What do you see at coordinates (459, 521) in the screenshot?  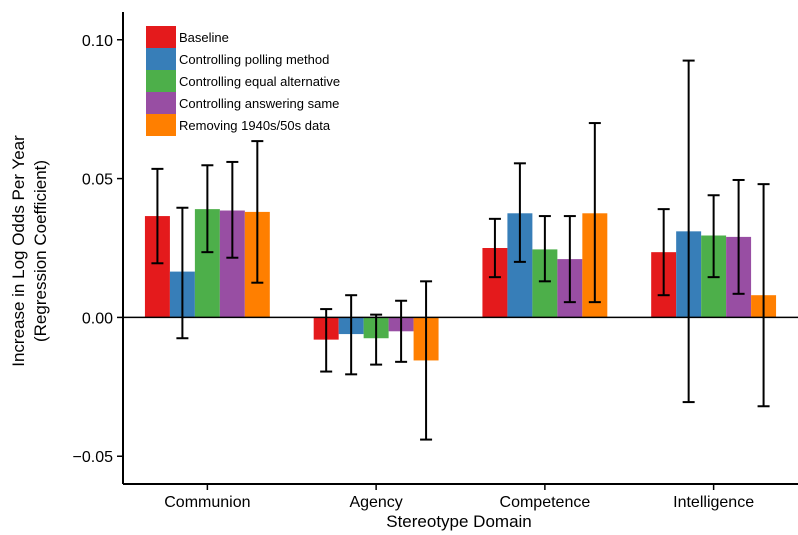 I see `x-axis-title: Stereotype Domain` at bounding box center [459, 521].